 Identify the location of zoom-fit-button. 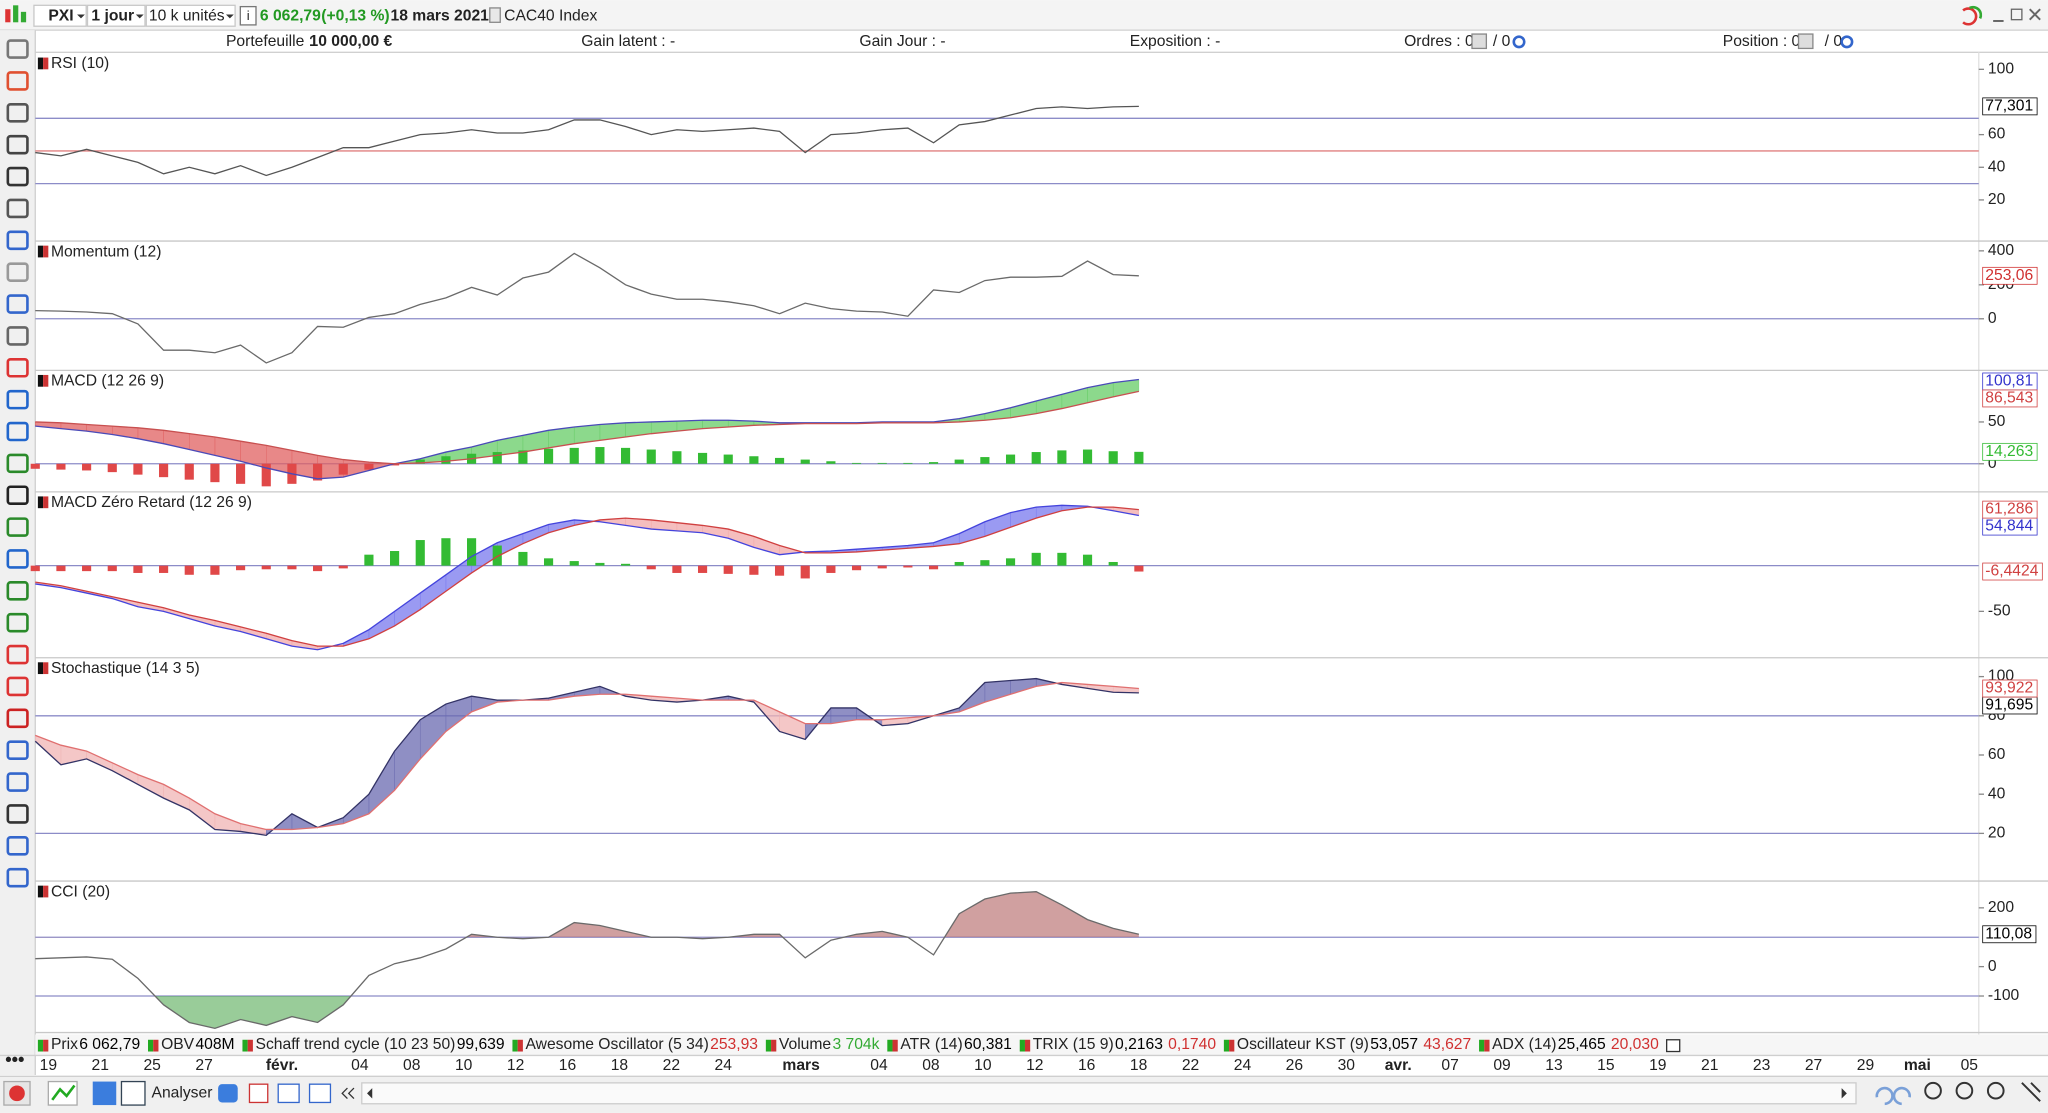
(1933, 1090).